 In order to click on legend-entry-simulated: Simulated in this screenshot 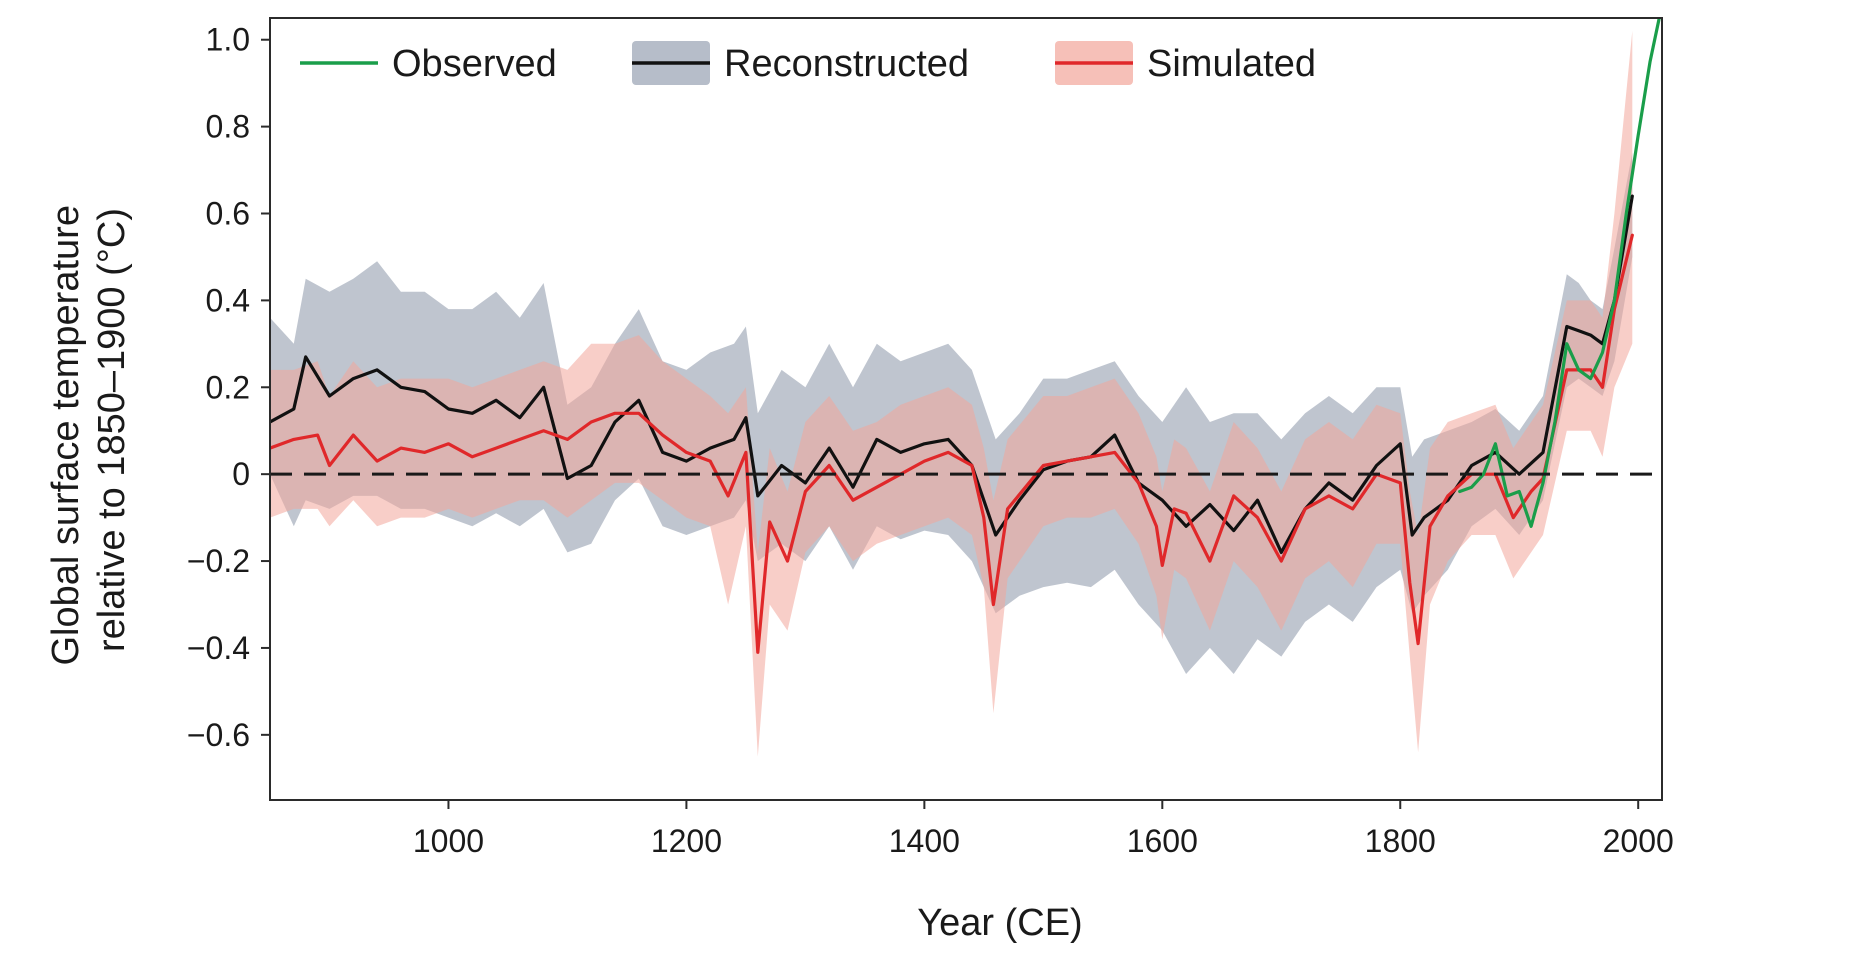, I will do `click(1185, 63)`.